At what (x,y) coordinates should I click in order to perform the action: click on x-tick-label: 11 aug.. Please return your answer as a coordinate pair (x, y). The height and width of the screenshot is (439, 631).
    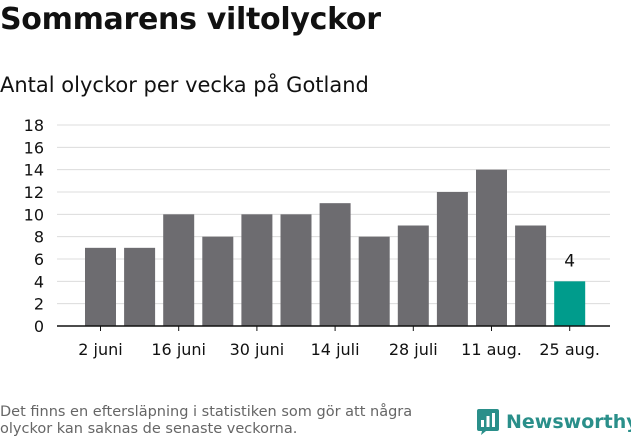
    Looking at the image, I should click on (491, 349).